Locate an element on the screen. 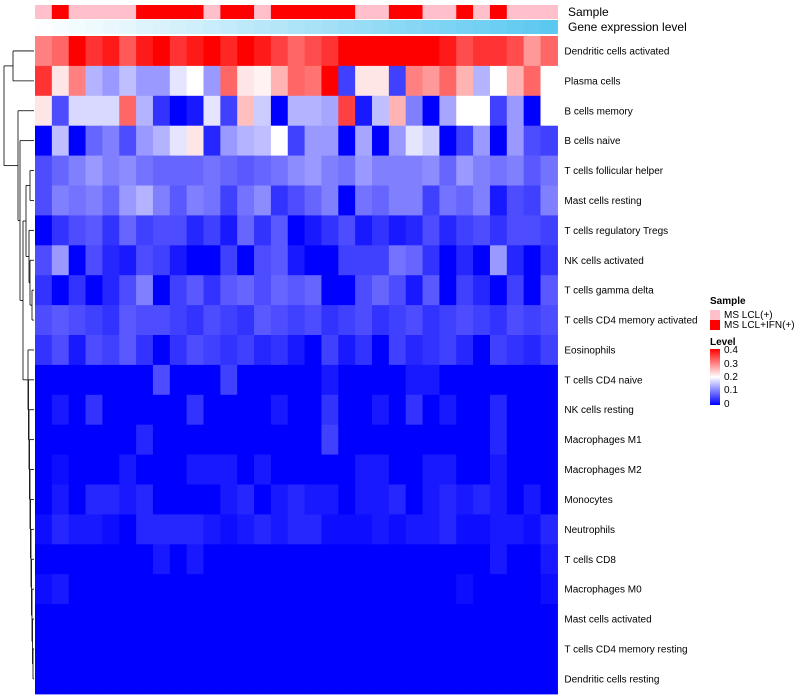 The width and height of the screenshot is (800, 700). heatmap-cell-r13-c12 is located at coordinates (246, 440).